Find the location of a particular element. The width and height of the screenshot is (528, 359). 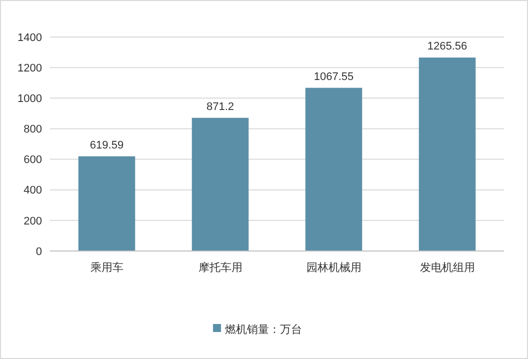

y-tick-label: 600 is located at coordinates (33, 160).